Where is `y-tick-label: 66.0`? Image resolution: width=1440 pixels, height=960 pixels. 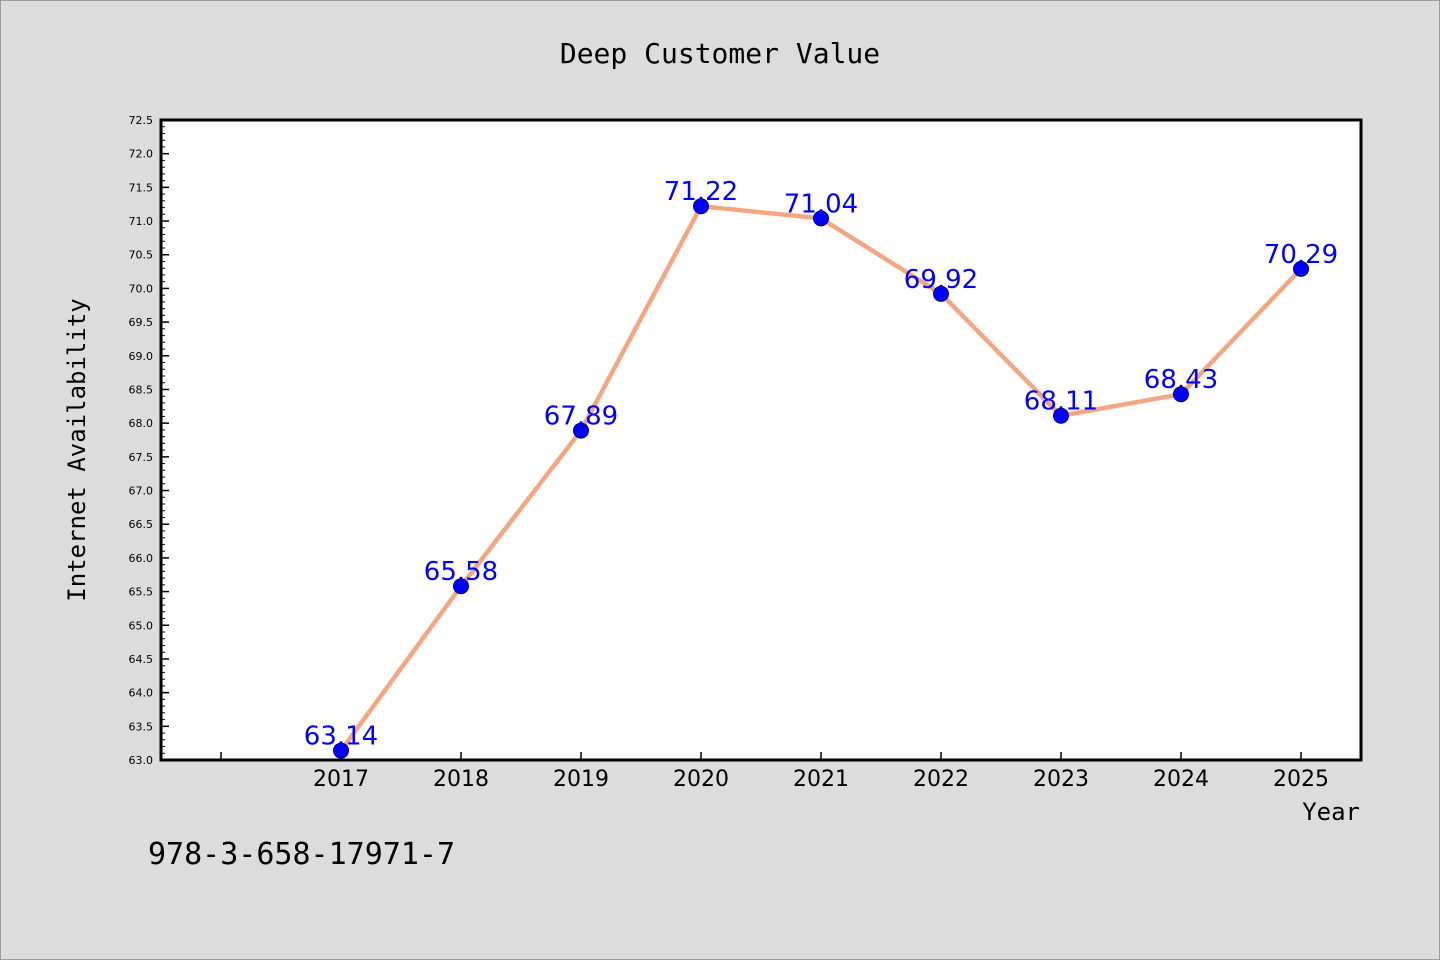
y-tick-label: 66.0 is located at coordinates (141, 558).